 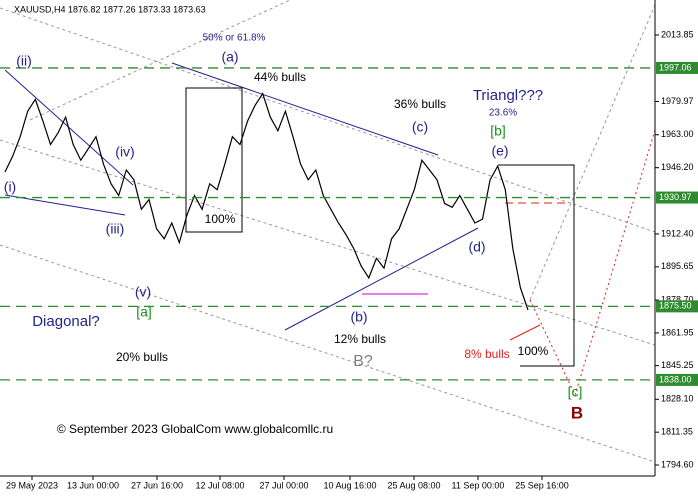 What do you see at coordinates (66, 321) in the screenshot?
I see `annotation: Diagonal?` at bounding box center [66, 321].